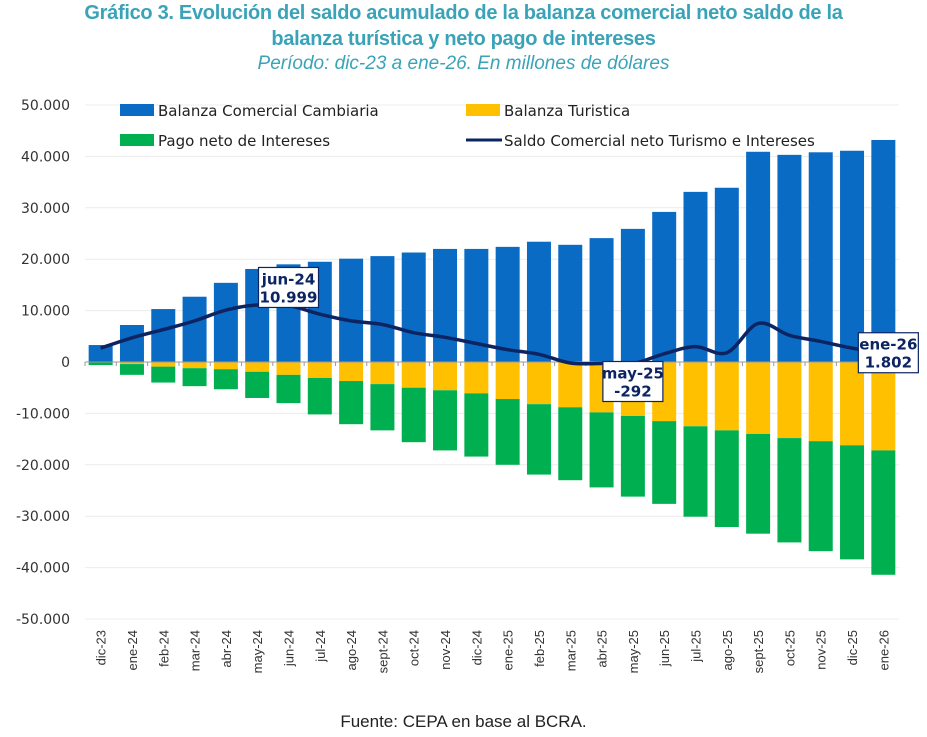  I want to click on y-tick-label: 50.000, so click(45, 106).